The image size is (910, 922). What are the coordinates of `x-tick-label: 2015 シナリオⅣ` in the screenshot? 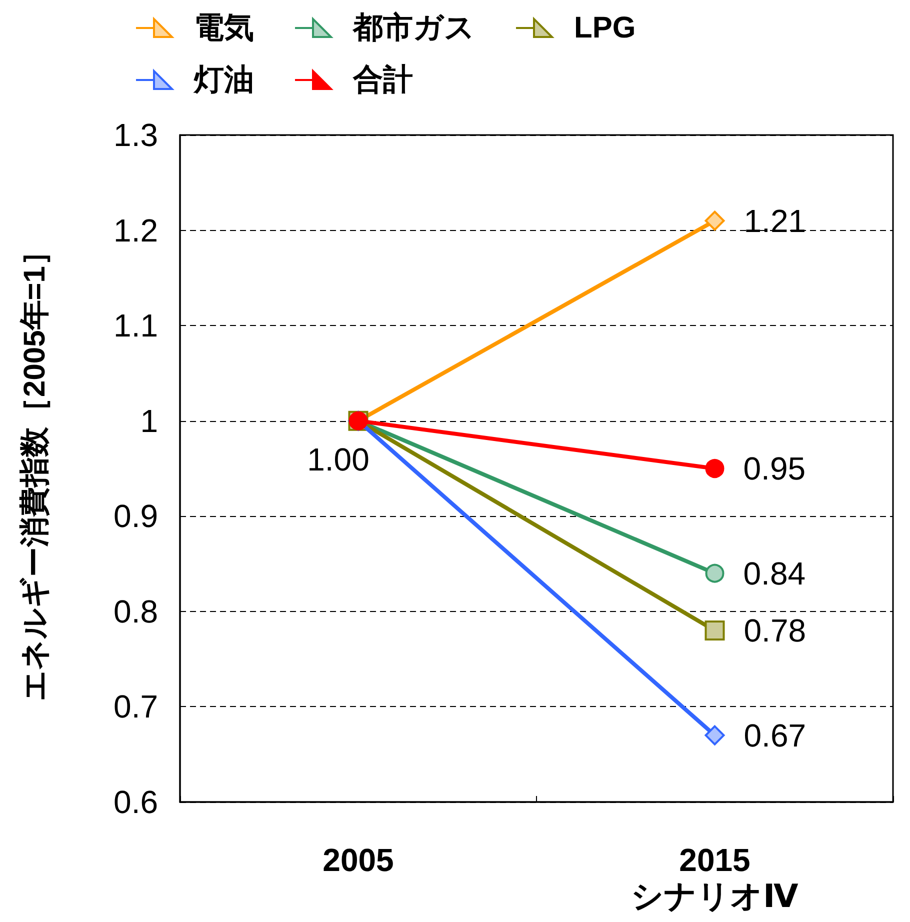 It's located at (714, 878).